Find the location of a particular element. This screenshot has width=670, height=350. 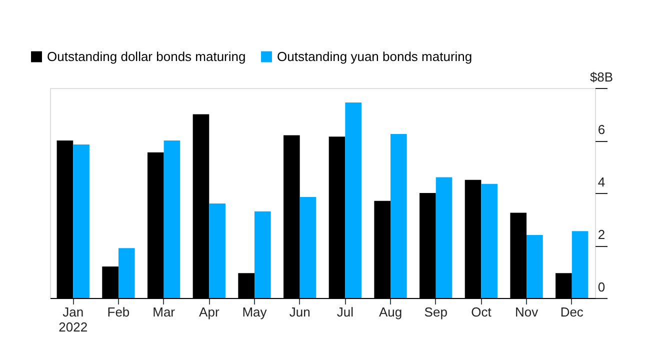

x-tick-label: May is located at coordinates (255, 312).